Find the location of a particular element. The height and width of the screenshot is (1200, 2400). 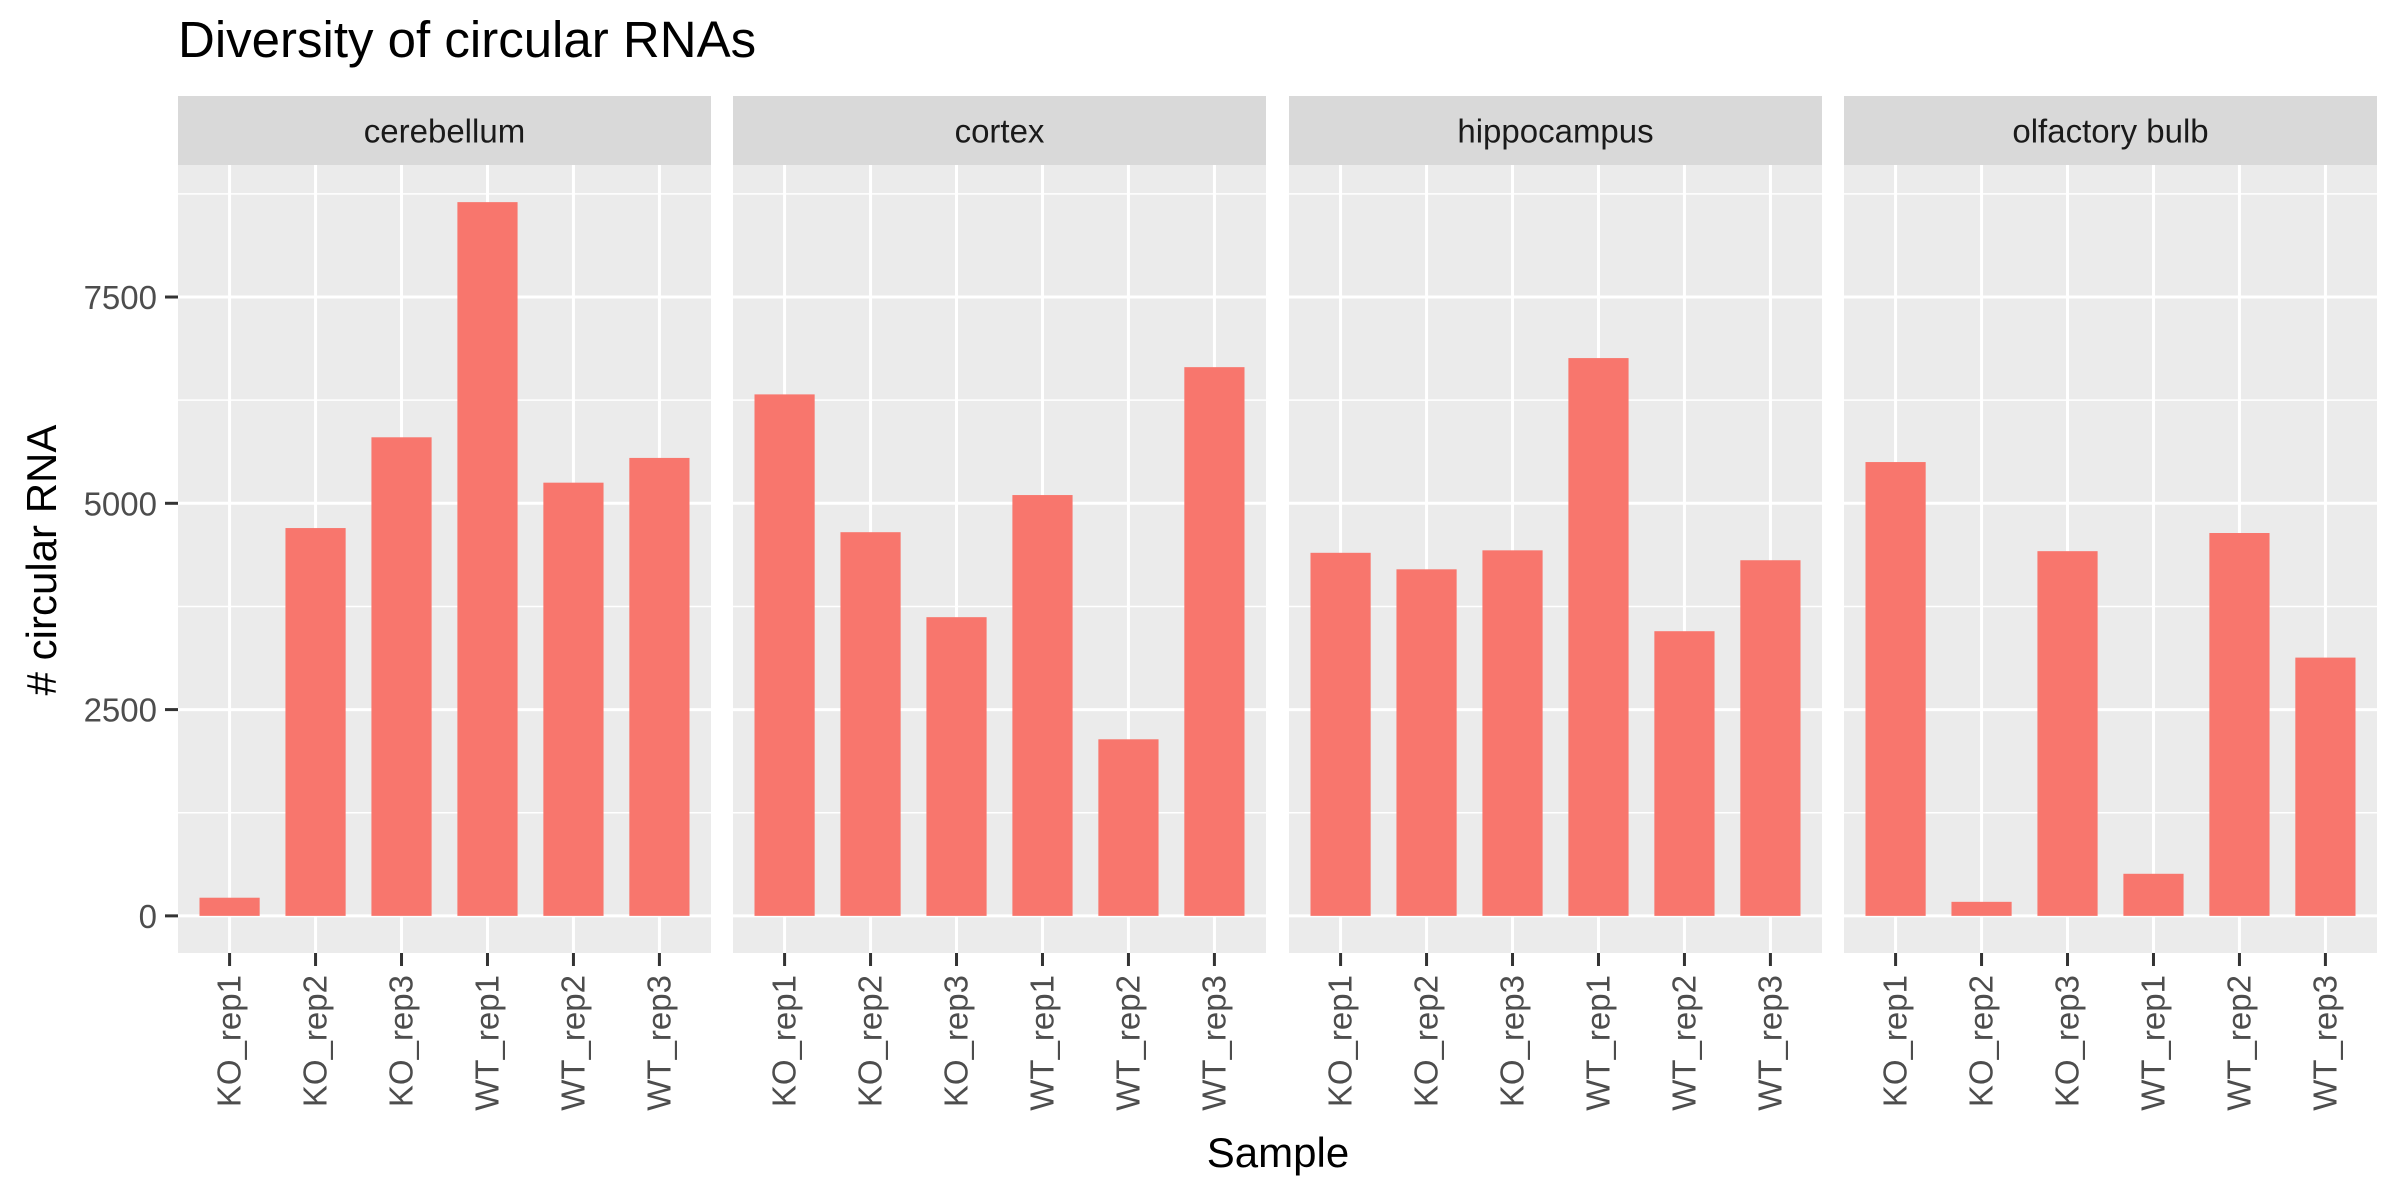

y-tick-label: 5000 is located at coordinates (120, 503).